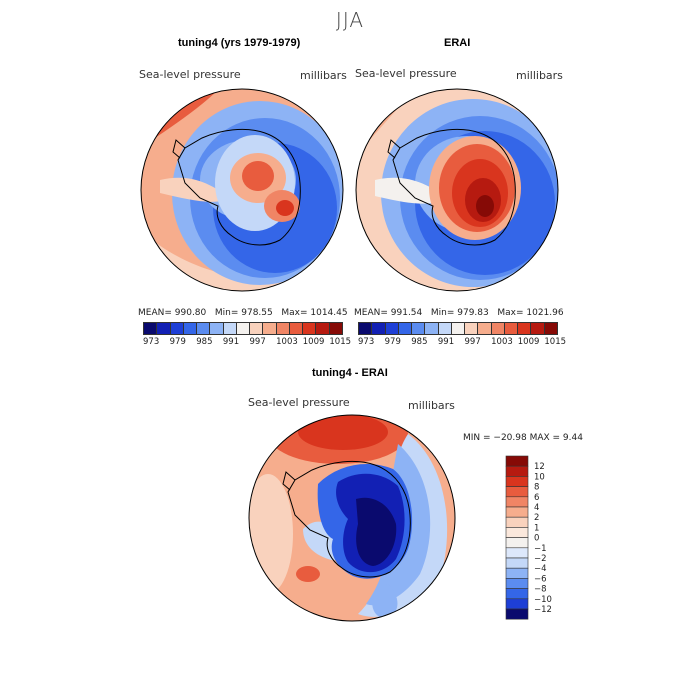 This screenshot has height=700, width=700. I want to click on figure-title: JJA, so click(350, 20).